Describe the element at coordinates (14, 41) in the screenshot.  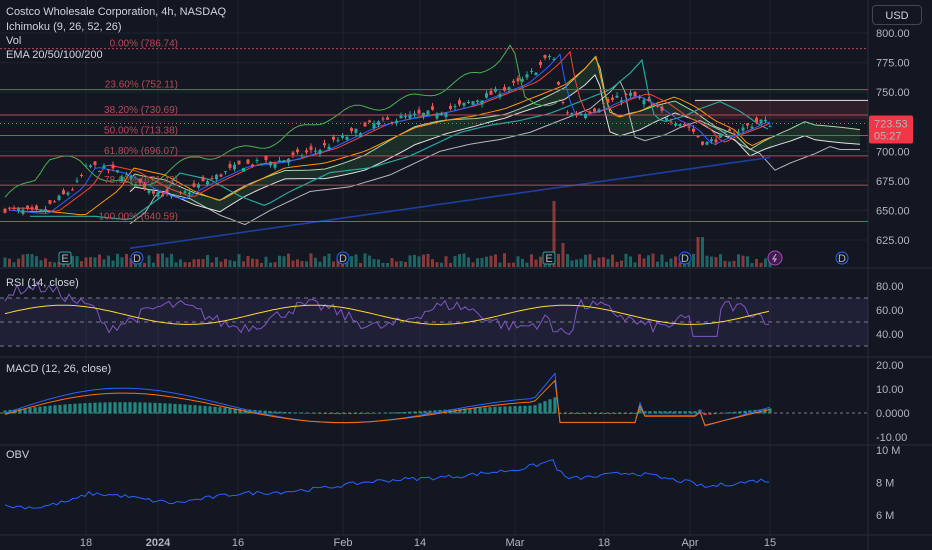
I see `volume-indicator-label: Vol` at that location.